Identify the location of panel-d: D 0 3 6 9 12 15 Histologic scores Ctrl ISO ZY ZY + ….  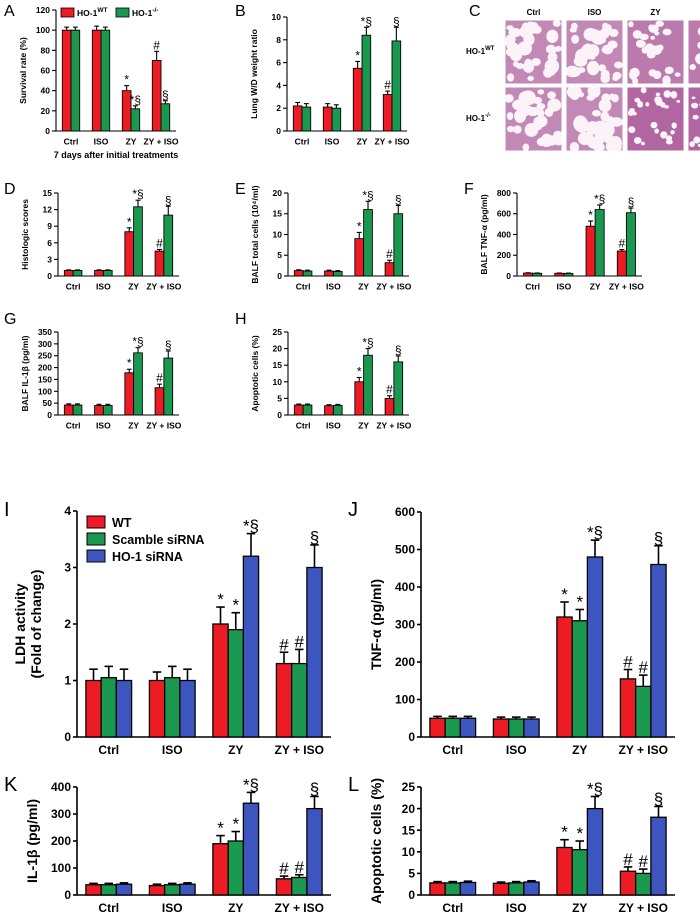
(93, 236).